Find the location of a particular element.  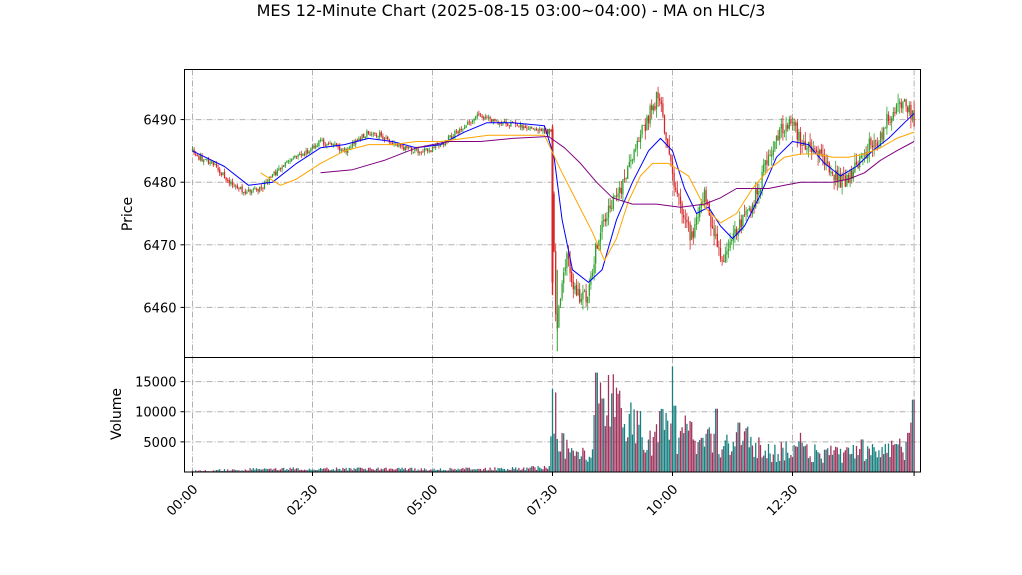

price-tick-label: 6460 is located at coordinates (159, 308).